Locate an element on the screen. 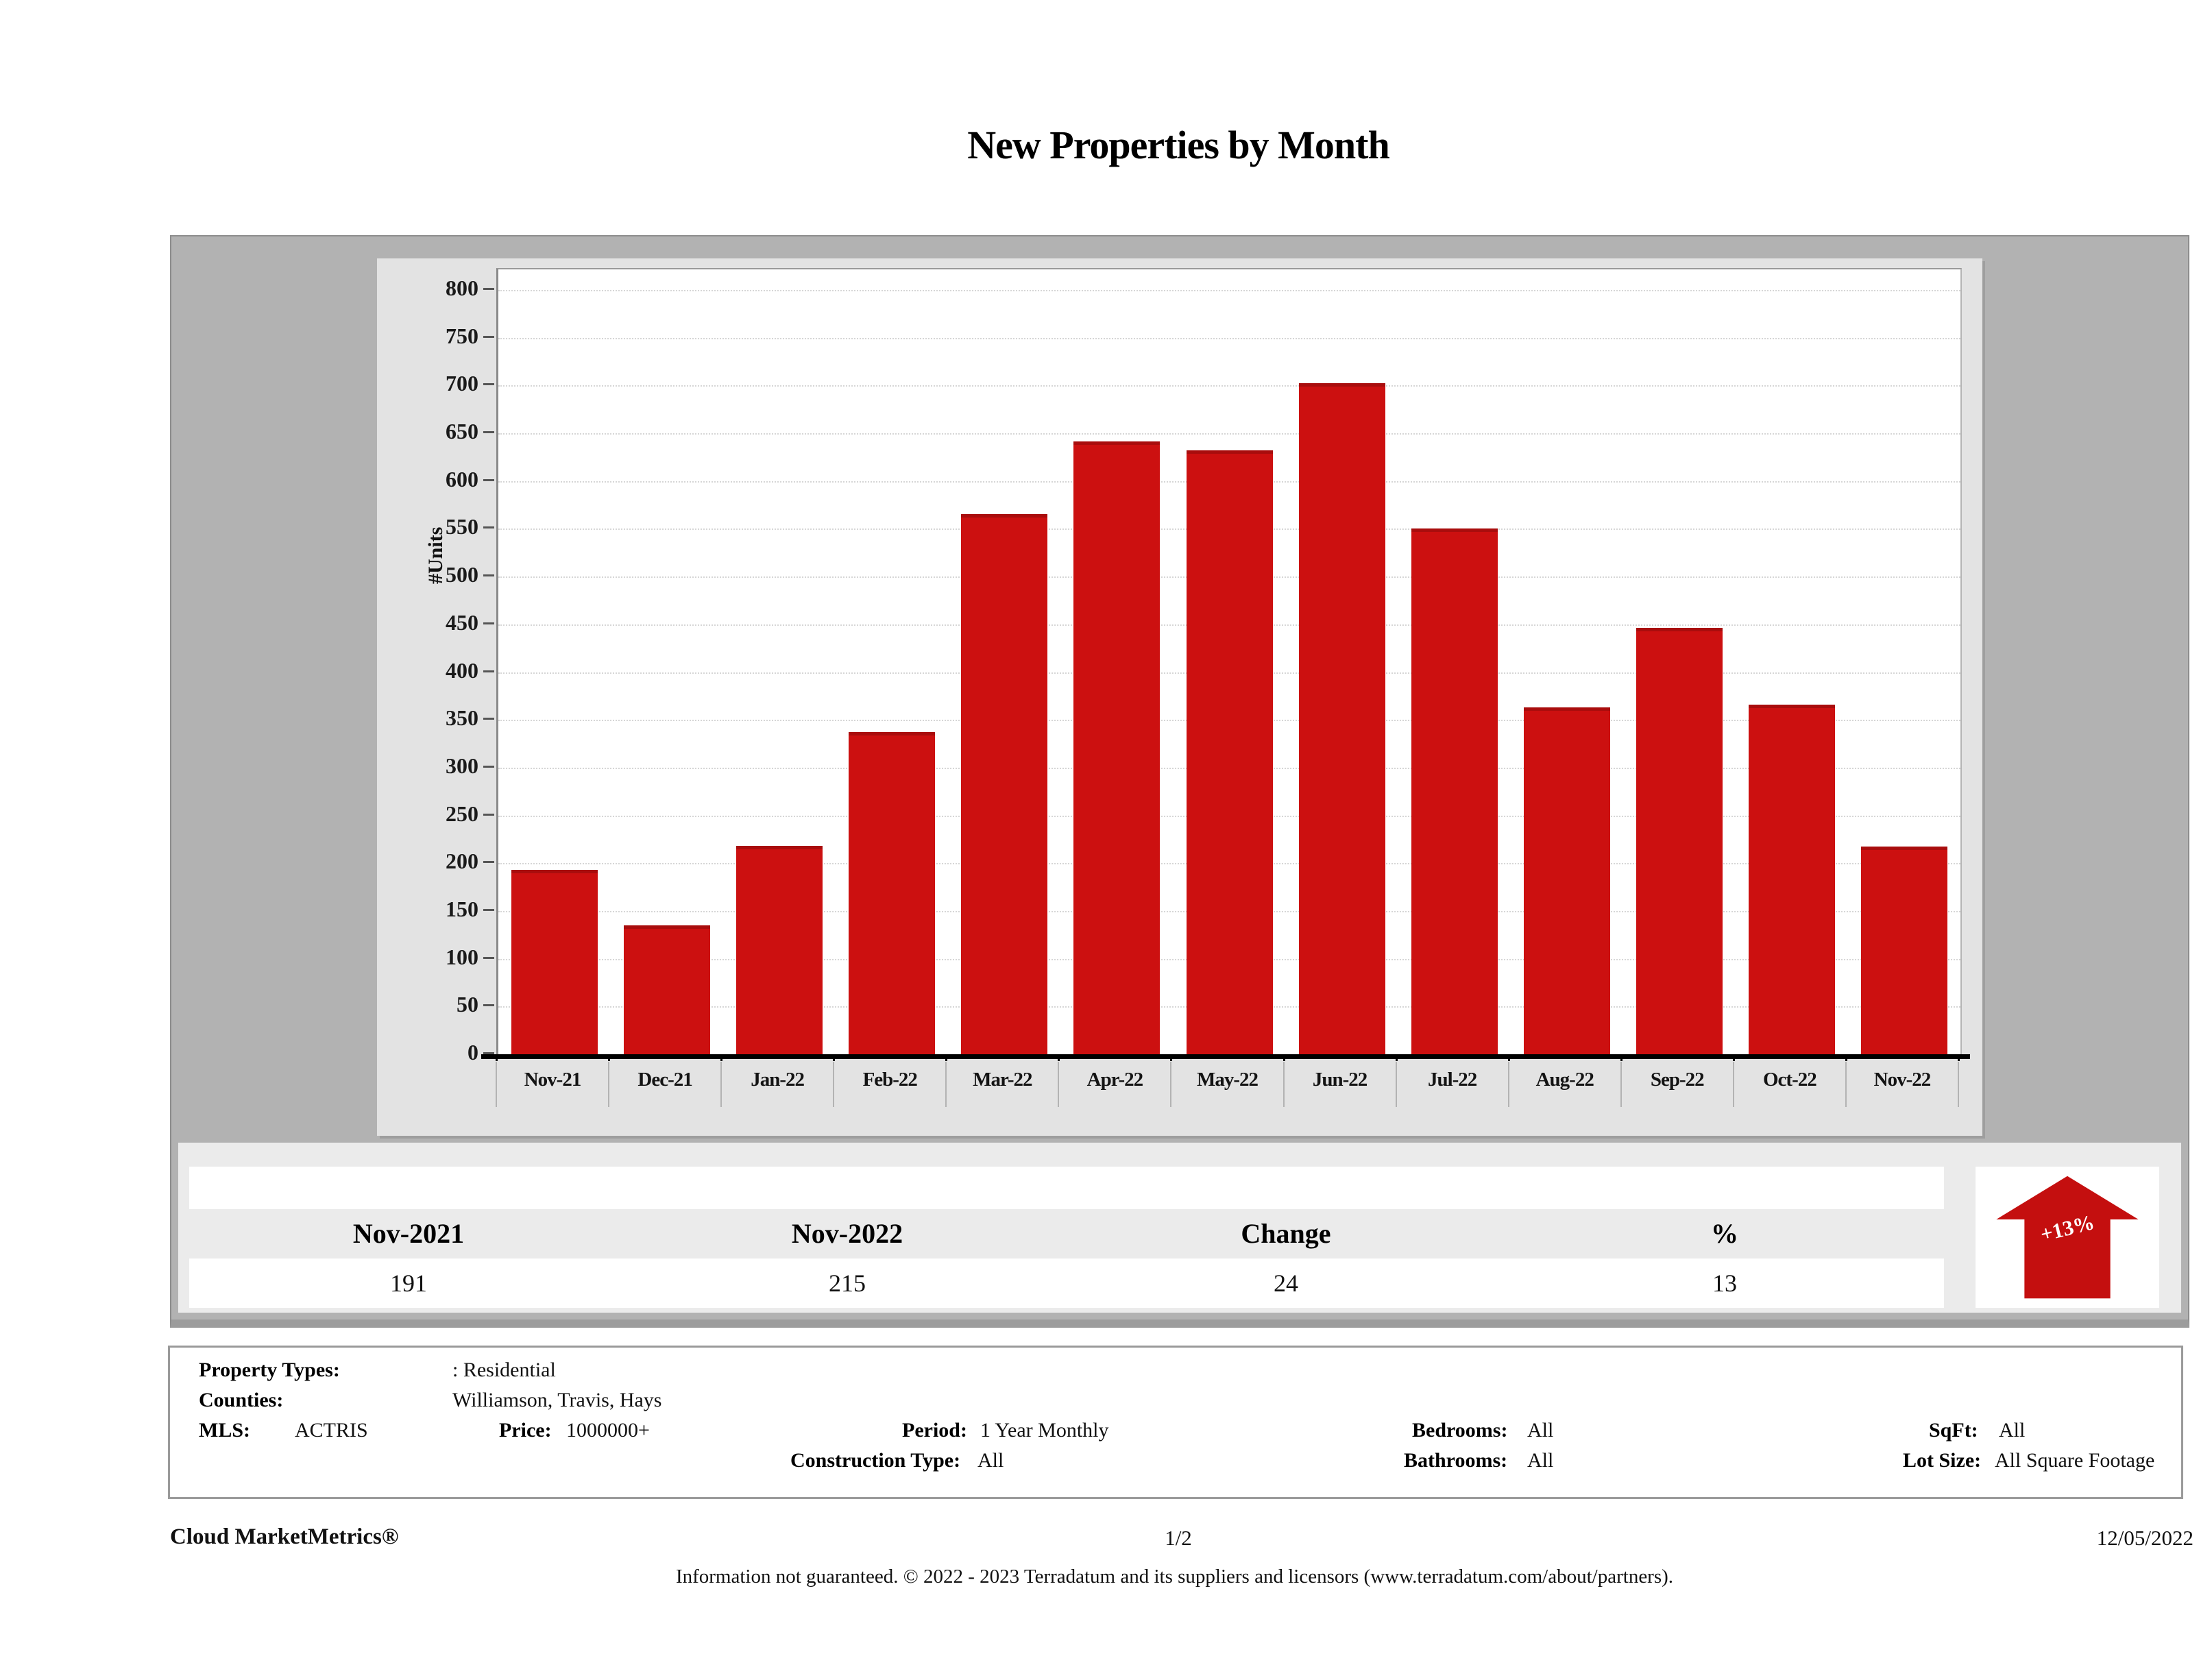  y-tick-label: 750 is located at coordinates (462, 335).